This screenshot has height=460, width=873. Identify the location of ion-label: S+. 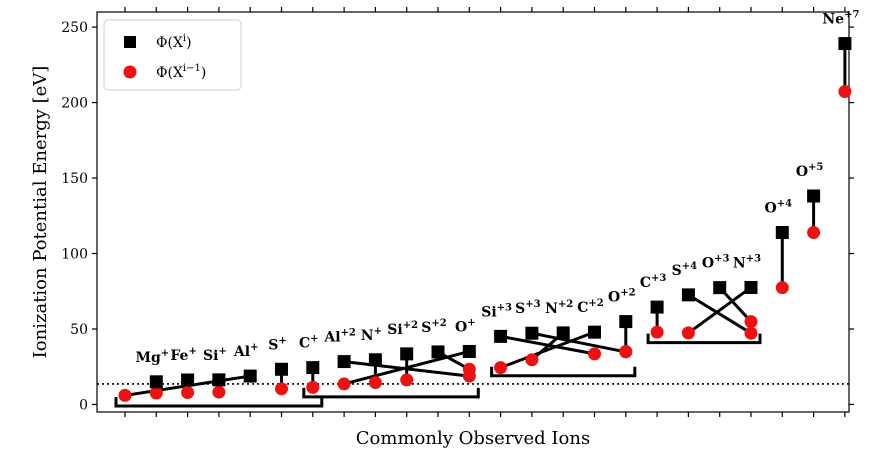
(277, 344).